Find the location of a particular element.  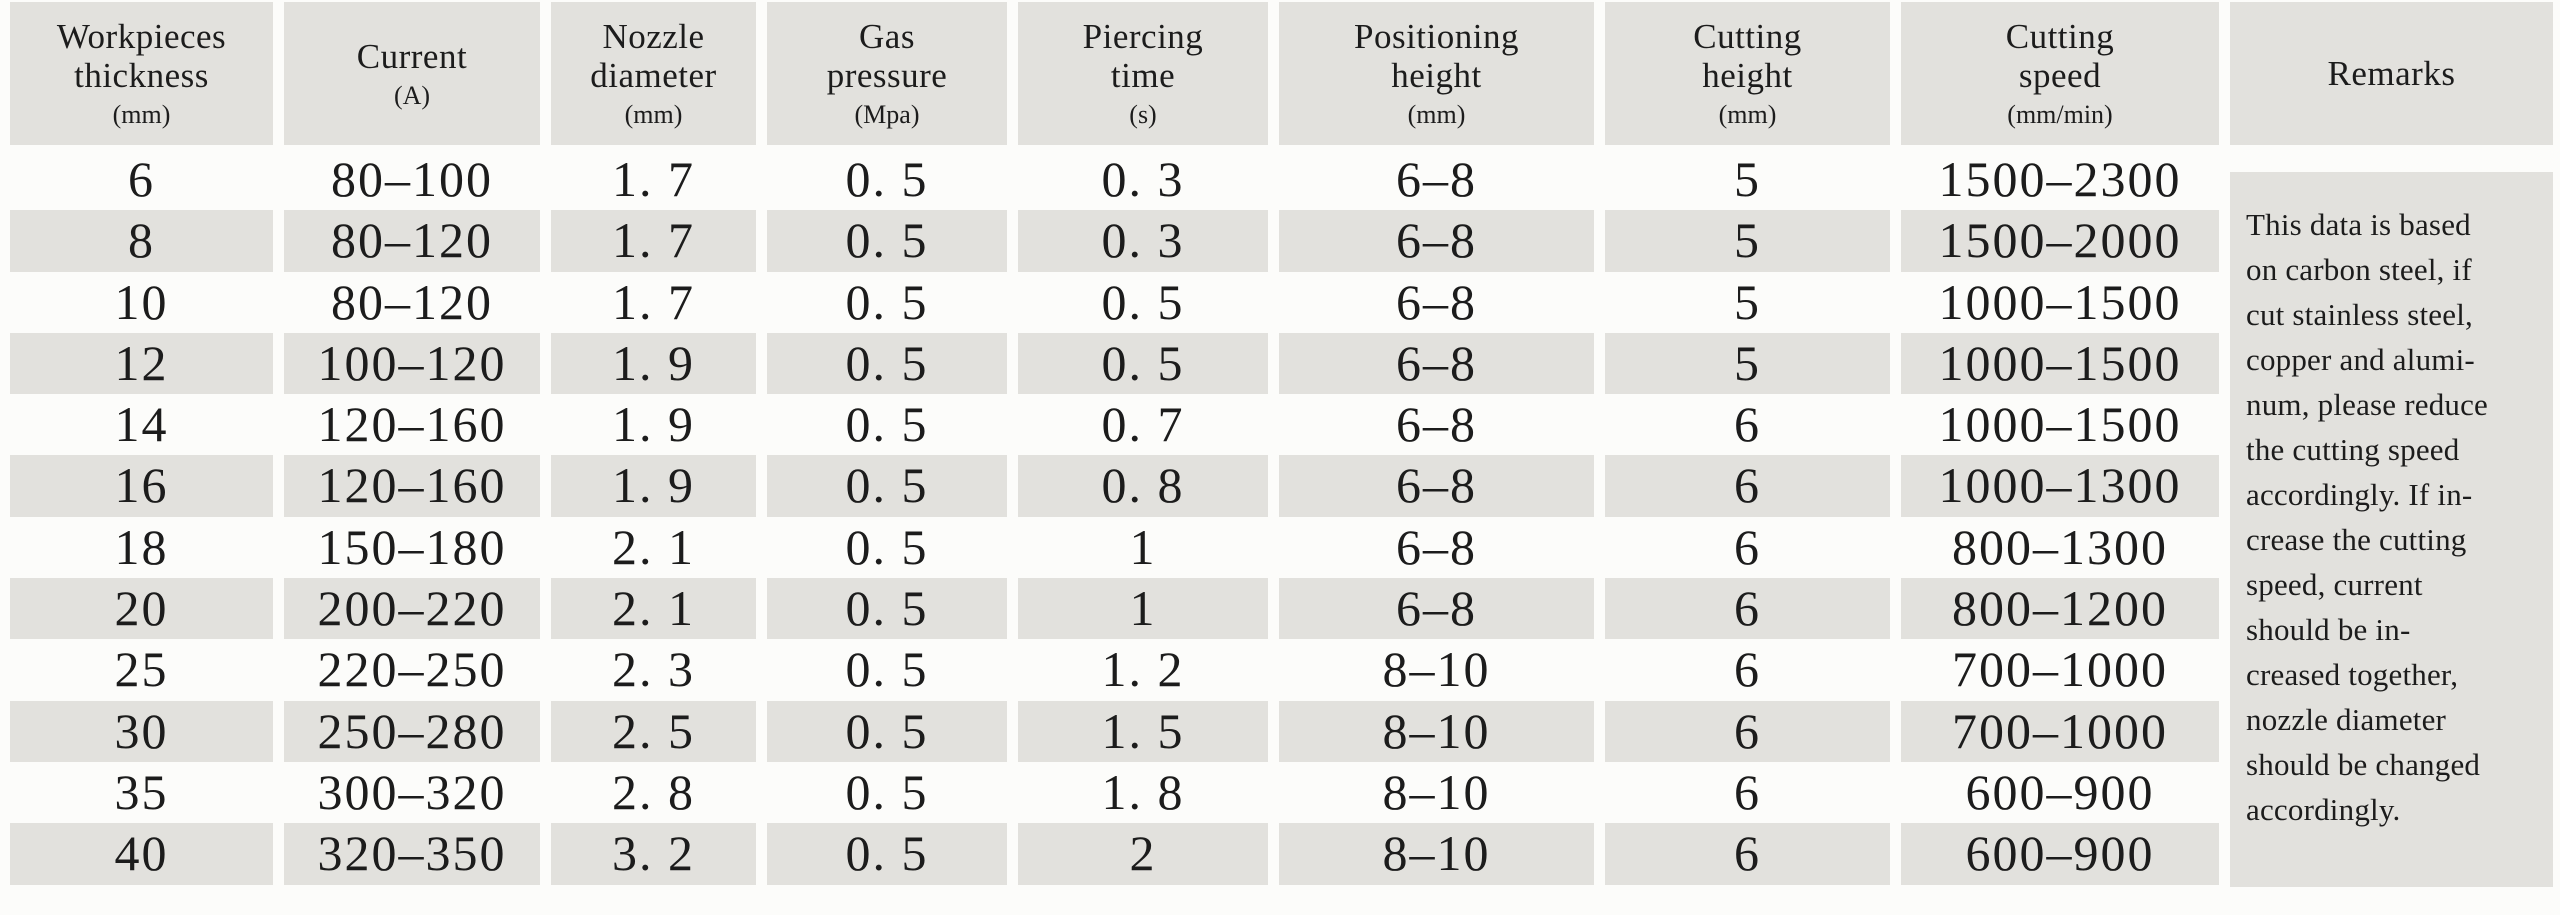

header-cell-nozzle-diameter: Nozzle diameter (mm) is located at coordinates (653, 73).